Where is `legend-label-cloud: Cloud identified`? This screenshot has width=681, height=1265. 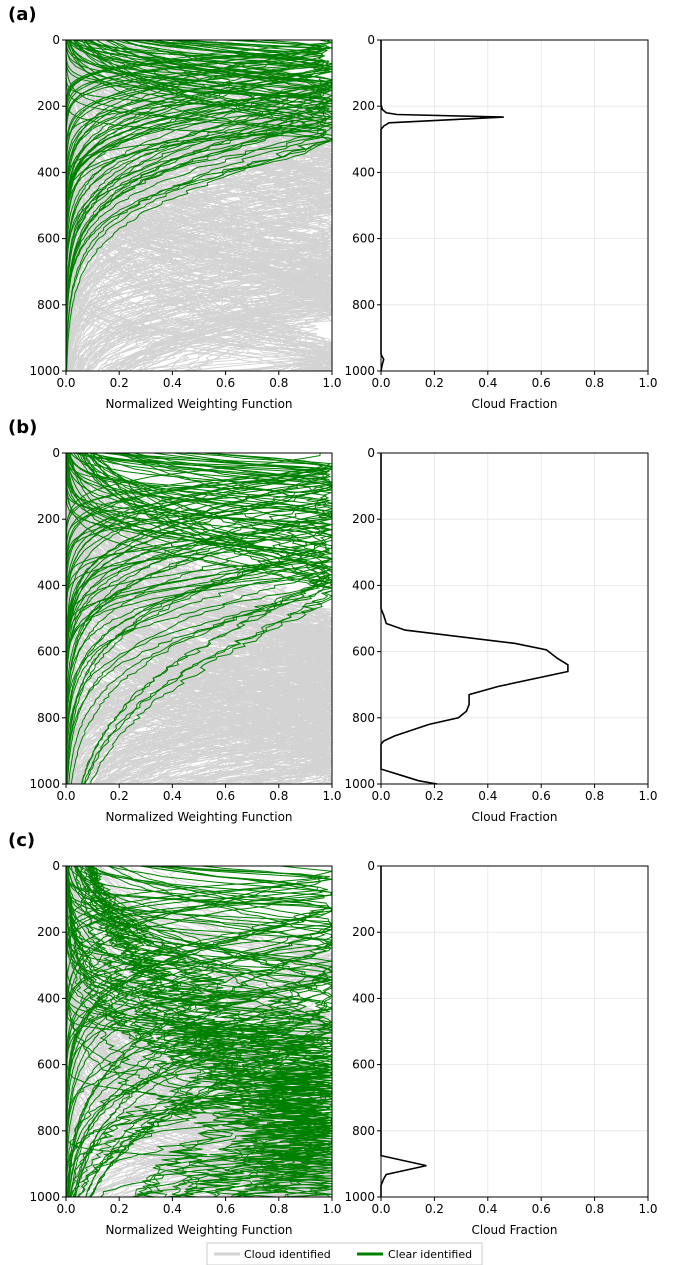
legend-label-cloud: Cloud identified is located at coordinates (287, 1254).